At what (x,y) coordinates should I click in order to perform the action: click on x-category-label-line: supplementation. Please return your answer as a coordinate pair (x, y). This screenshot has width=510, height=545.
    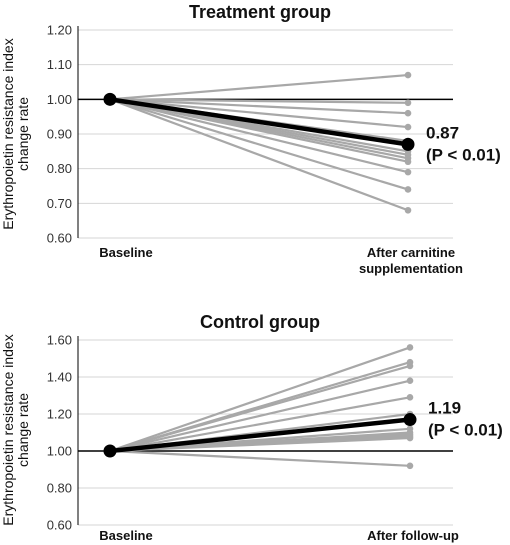
    Looking at the image, I should click on (411, 268).